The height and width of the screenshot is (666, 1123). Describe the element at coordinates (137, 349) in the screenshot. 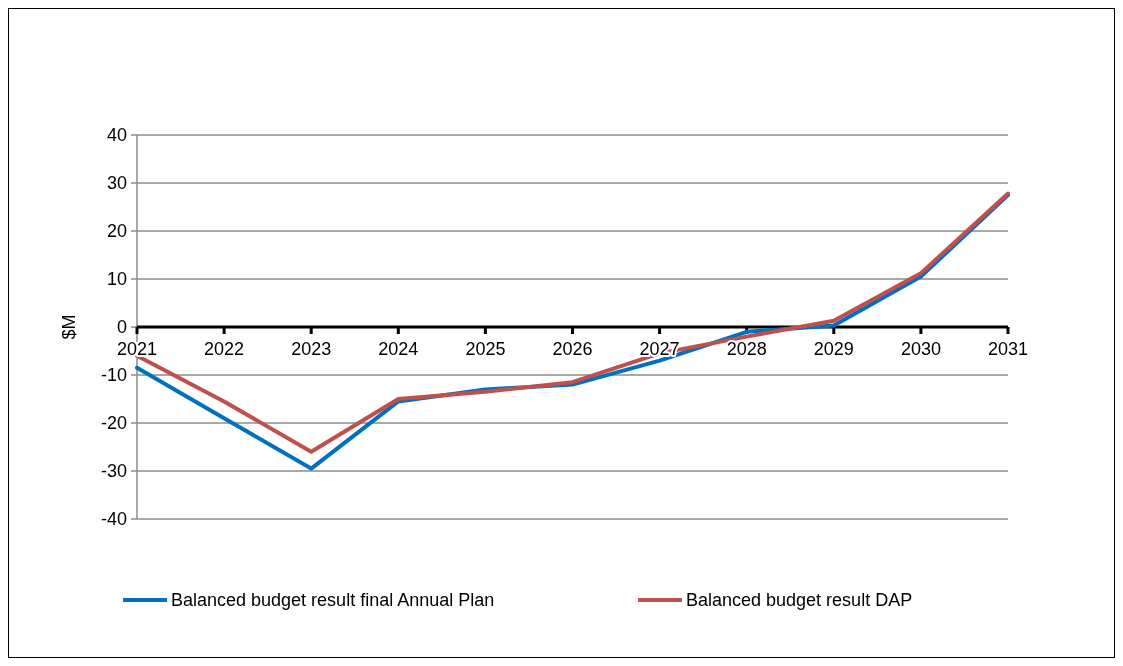

I see `x-tick-label: 2021` at that location.